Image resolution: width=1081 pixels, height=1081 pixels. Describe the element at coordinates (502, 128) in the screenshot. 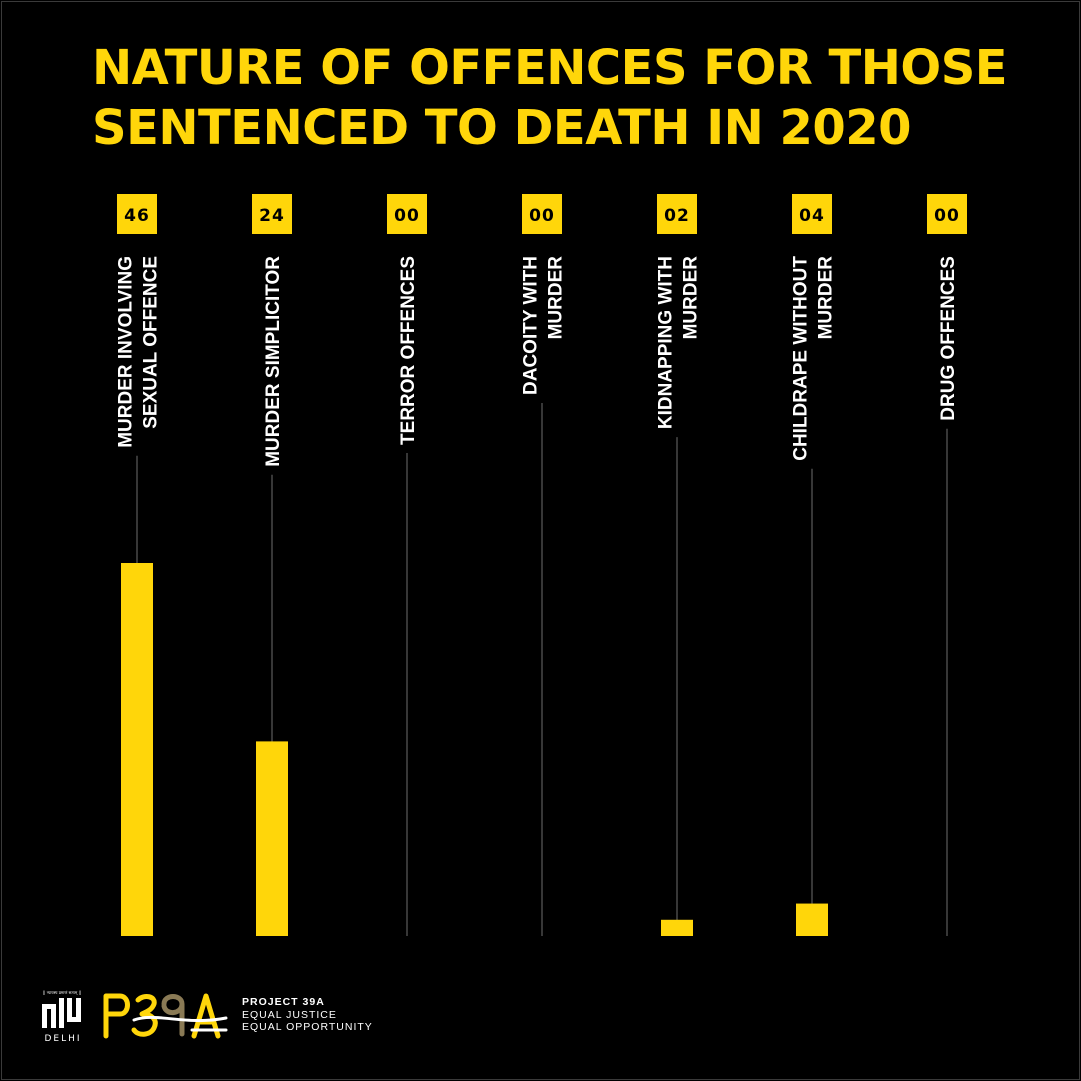

I see `chart-title-line-2: SENTENCED TO DEATH IN 2020` at that location.